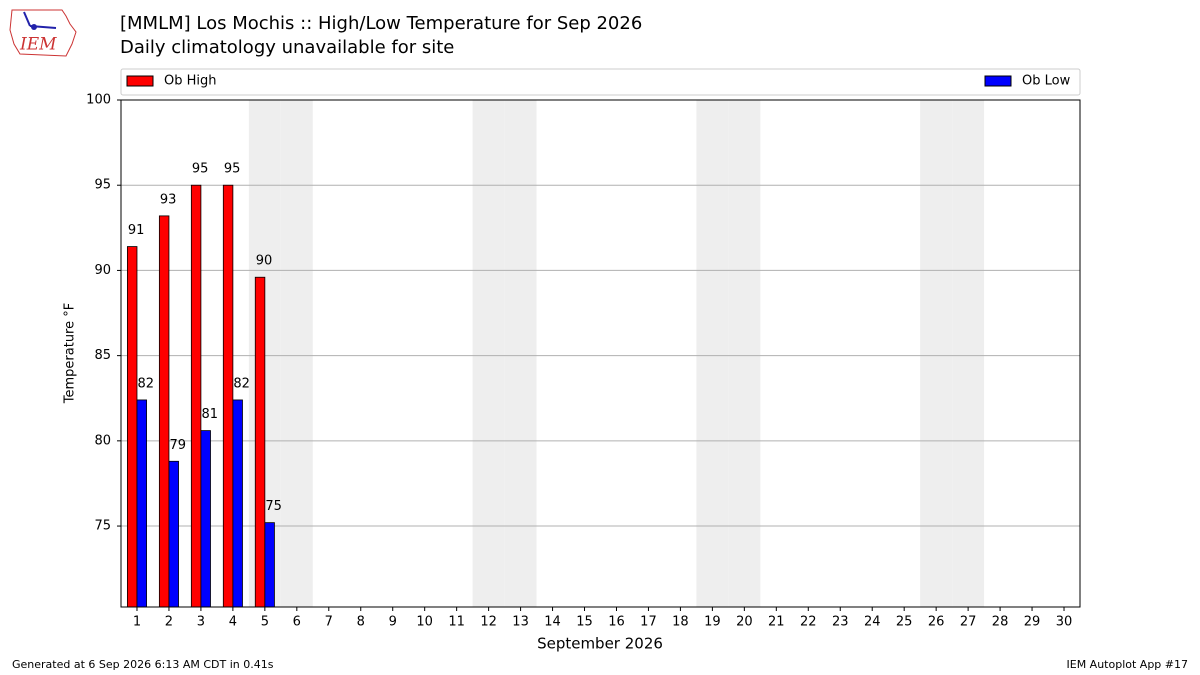  Describe the element at coordinates (98, 100) in the screenshot. I see `y-tick-label: 100` at that location.